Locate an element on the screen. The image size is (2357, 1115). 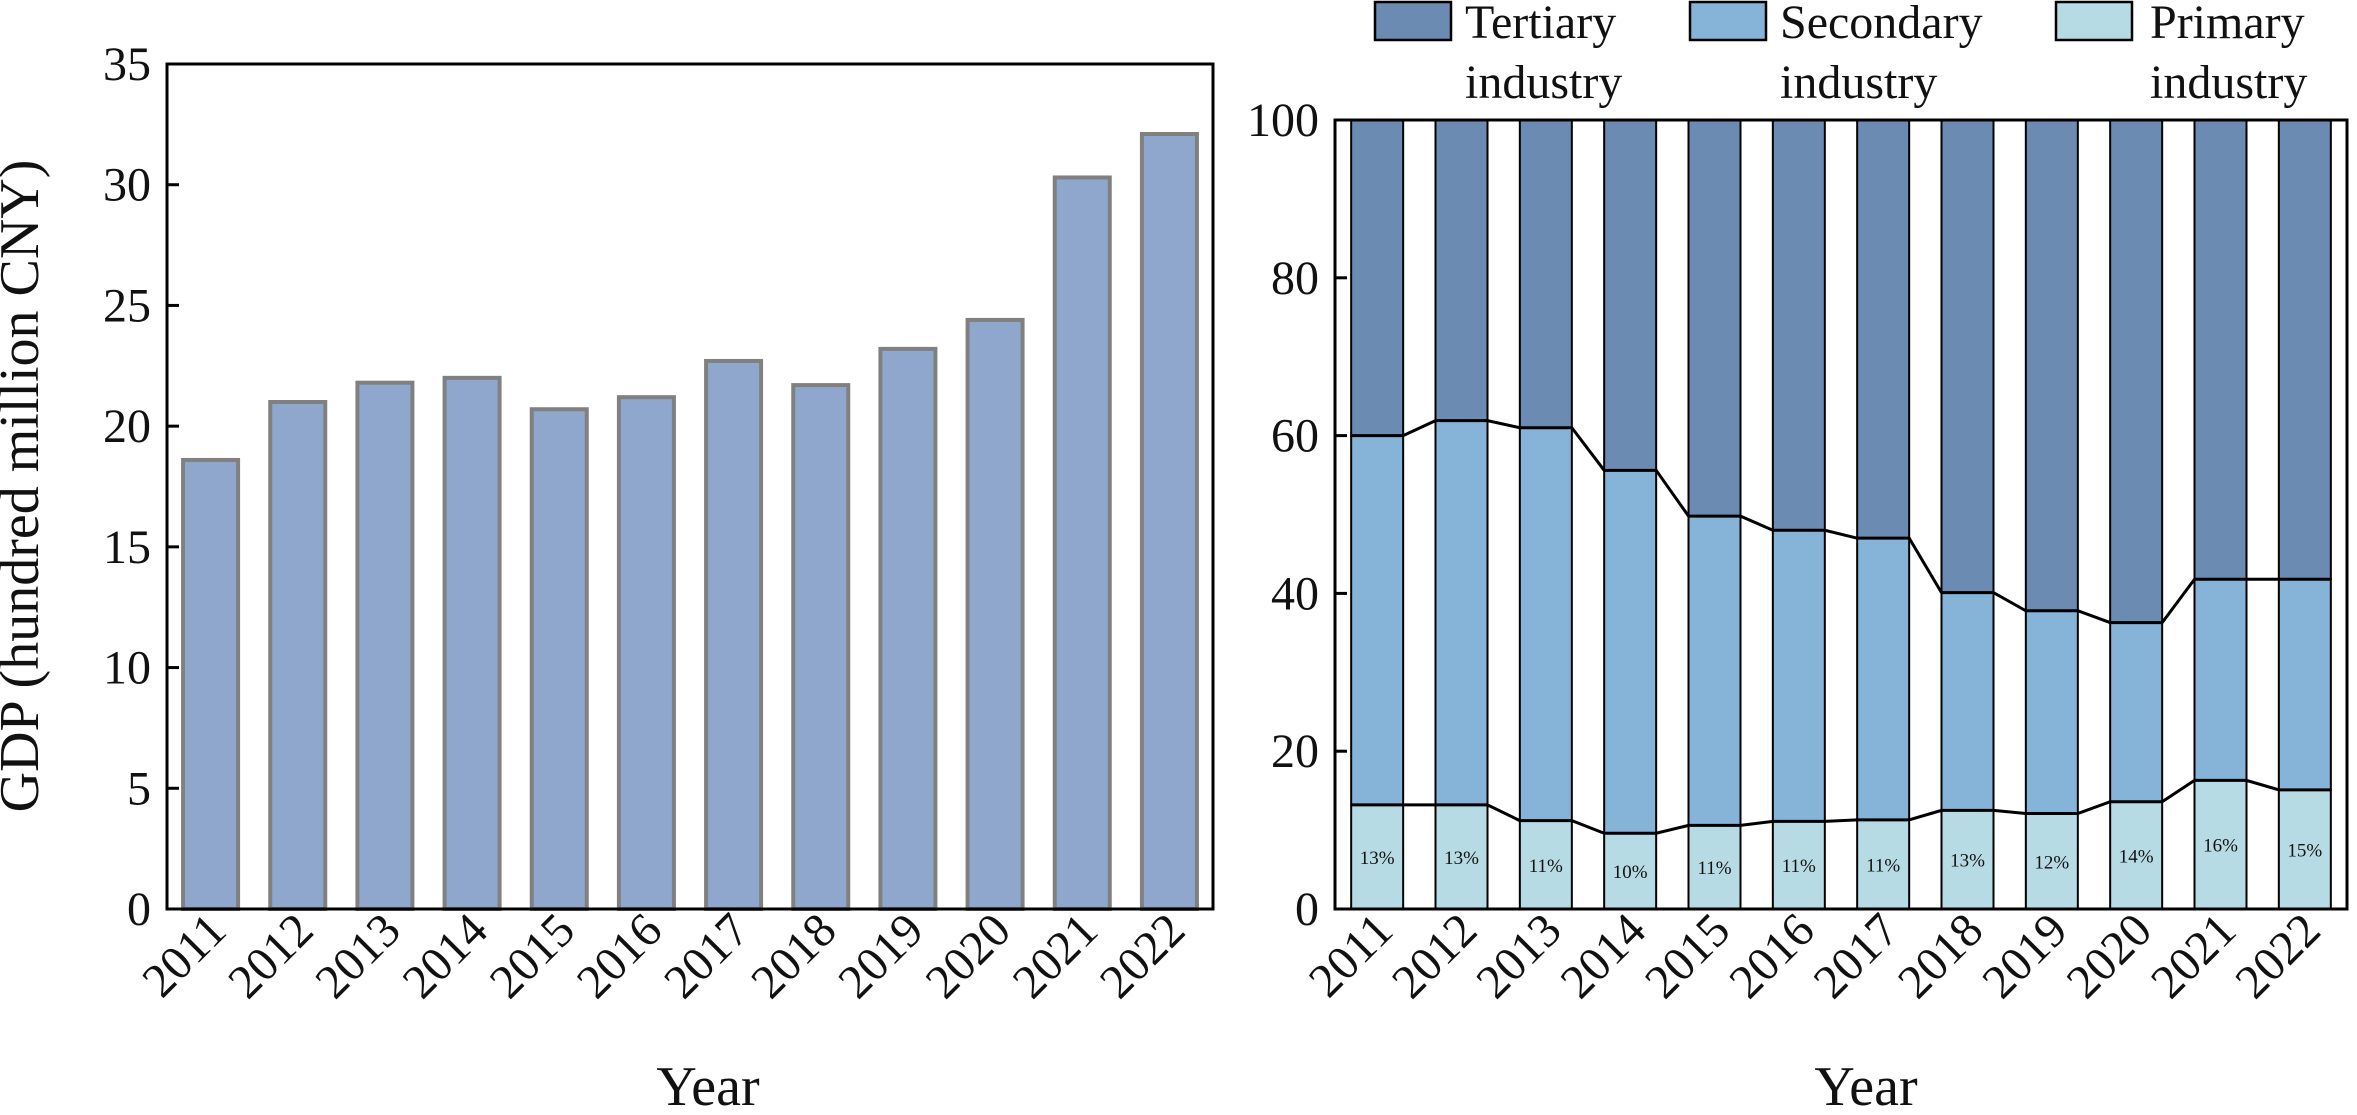
industry-y-tick-label: 20 is located at coordinates (1295, 751).